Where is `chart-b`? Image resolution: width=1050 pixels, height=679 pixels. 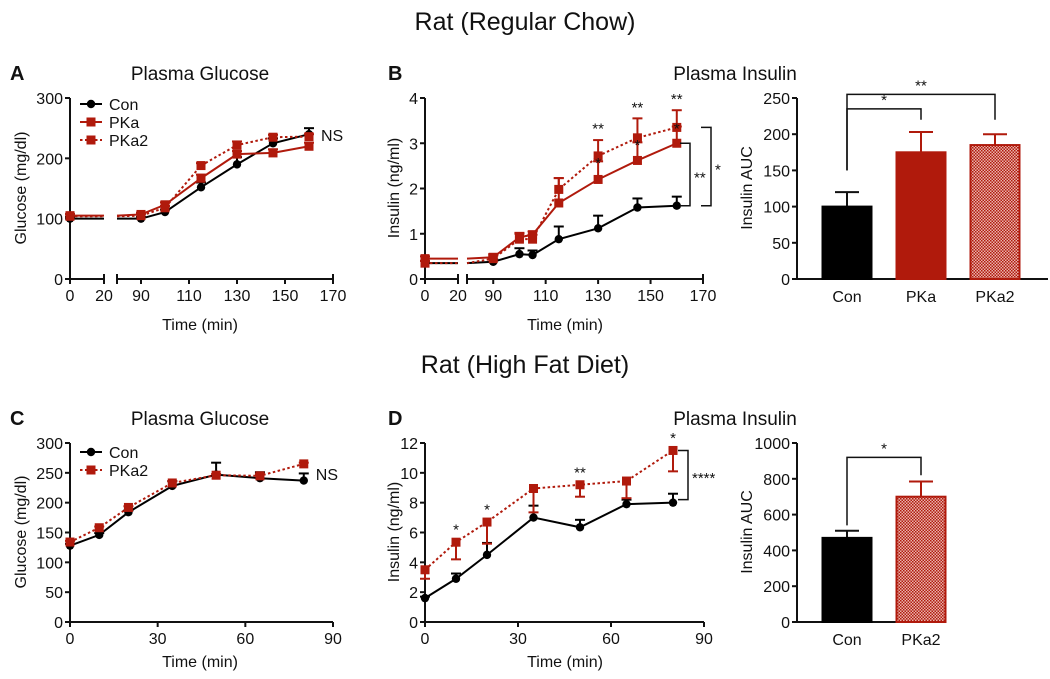
chart-b is located at coordinates (566, 190).